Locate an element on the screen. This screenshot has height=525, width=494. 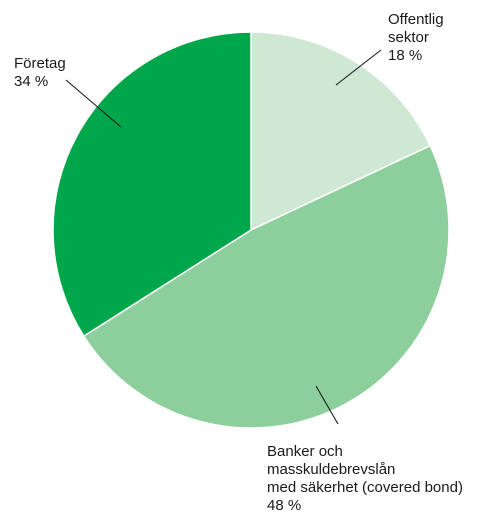
slice-value-label: 48 % is located at coordinates (284, 505).